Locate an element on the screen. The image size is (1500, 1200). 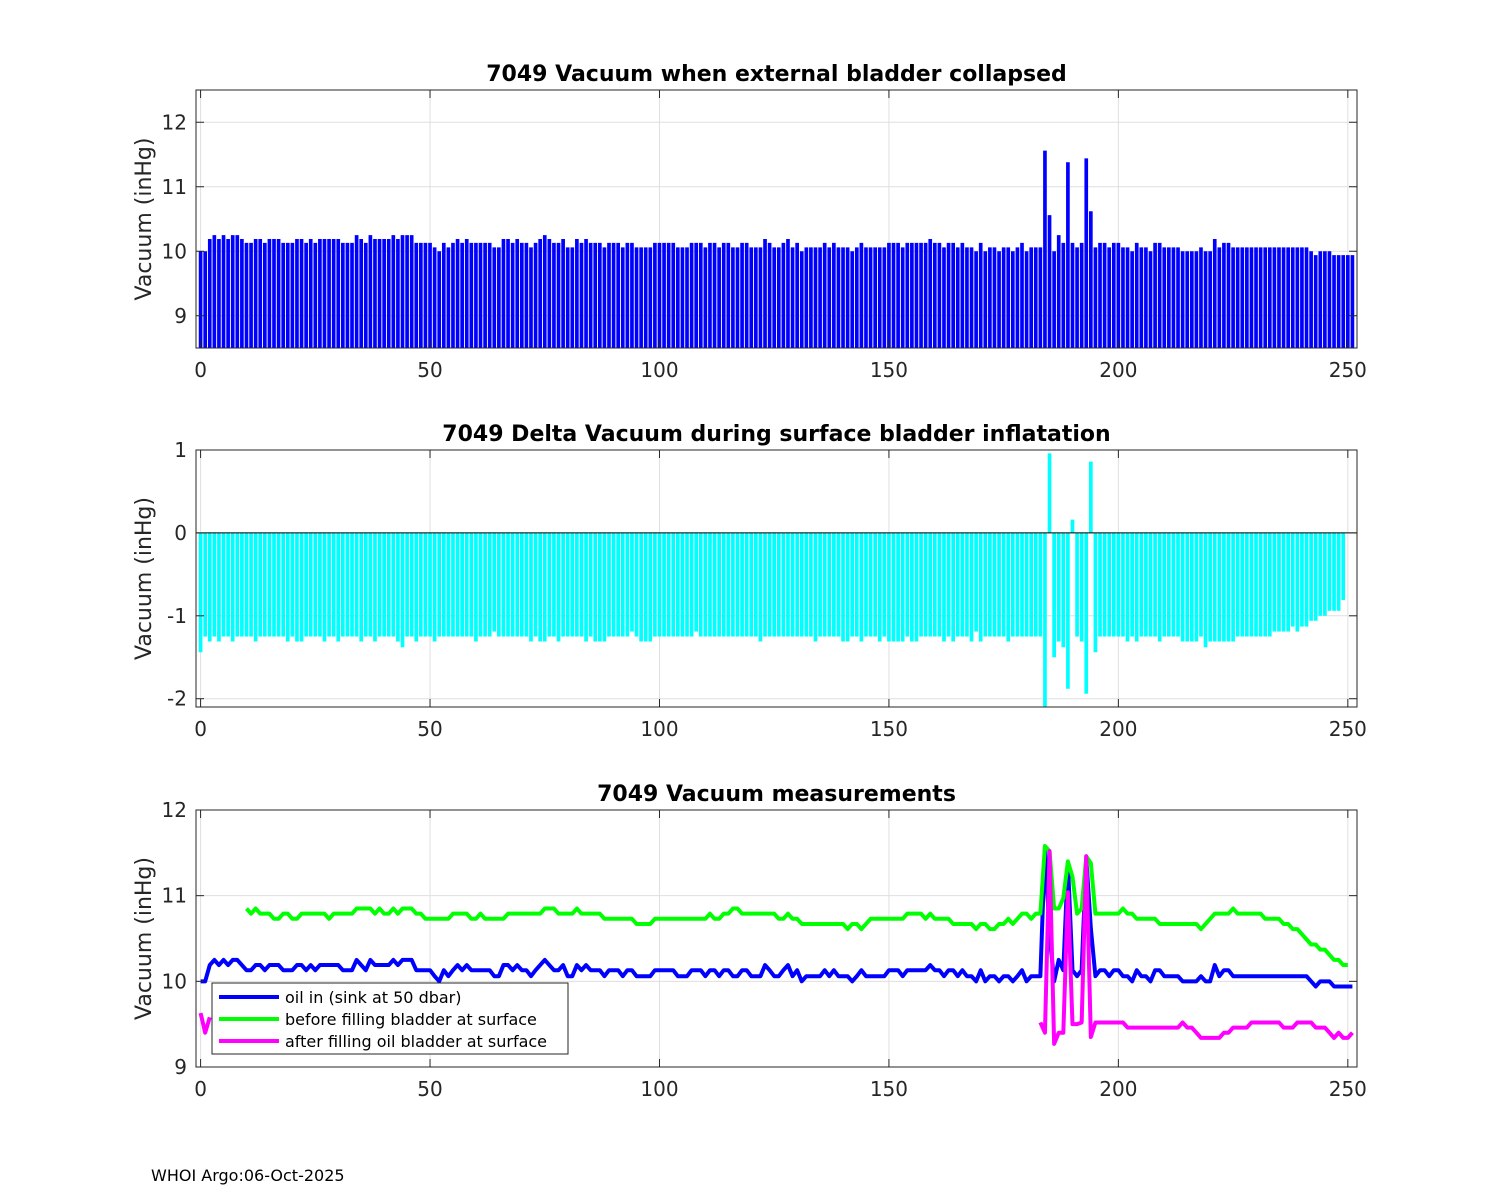
series-line is located at coordinates (776, 917).